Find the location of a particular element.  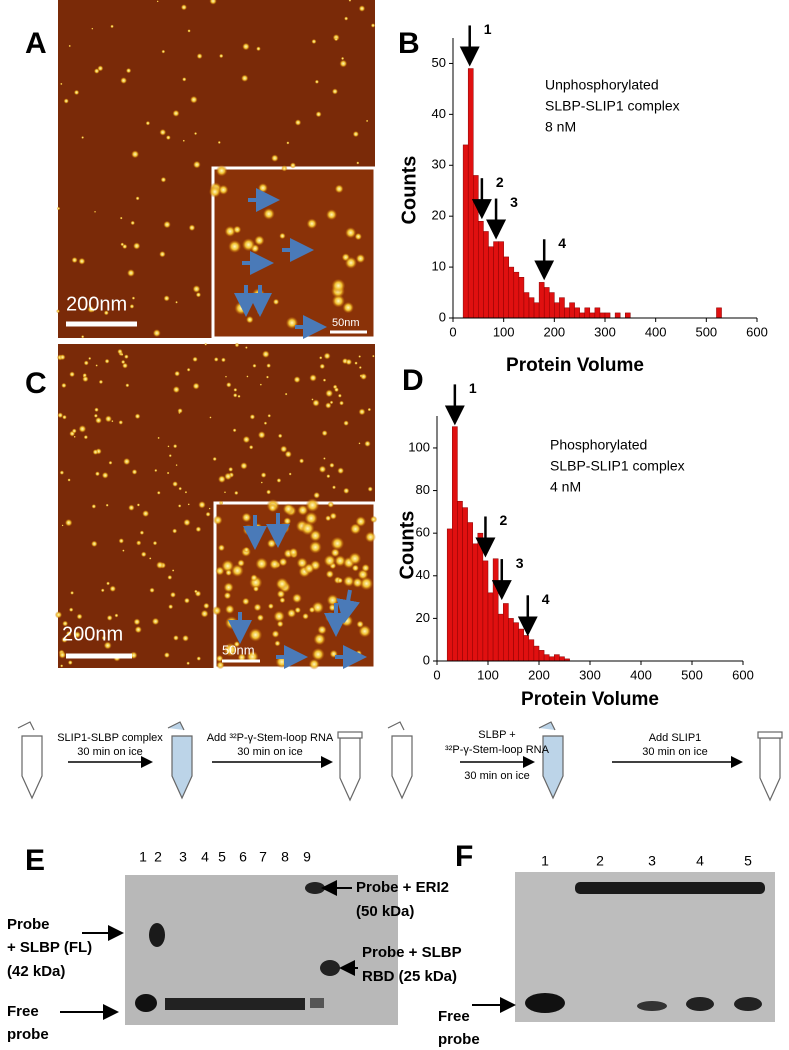

afm-image is located at coordinates (216, 506).